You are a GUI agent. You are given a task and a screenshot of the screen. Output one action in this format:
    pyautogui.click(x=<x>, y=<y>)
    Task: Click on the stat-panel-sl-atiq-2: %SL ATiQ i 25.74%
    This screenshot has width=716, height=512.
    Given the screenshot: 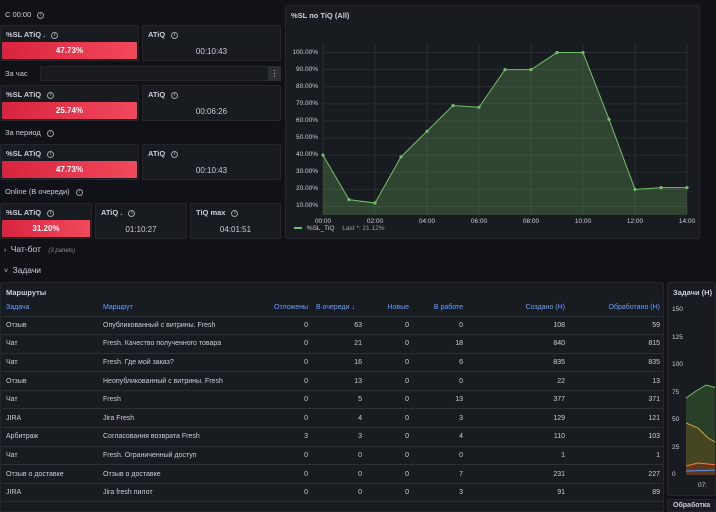 What is the action you would take?
    pyautogui.click(x=69, y=103)
    